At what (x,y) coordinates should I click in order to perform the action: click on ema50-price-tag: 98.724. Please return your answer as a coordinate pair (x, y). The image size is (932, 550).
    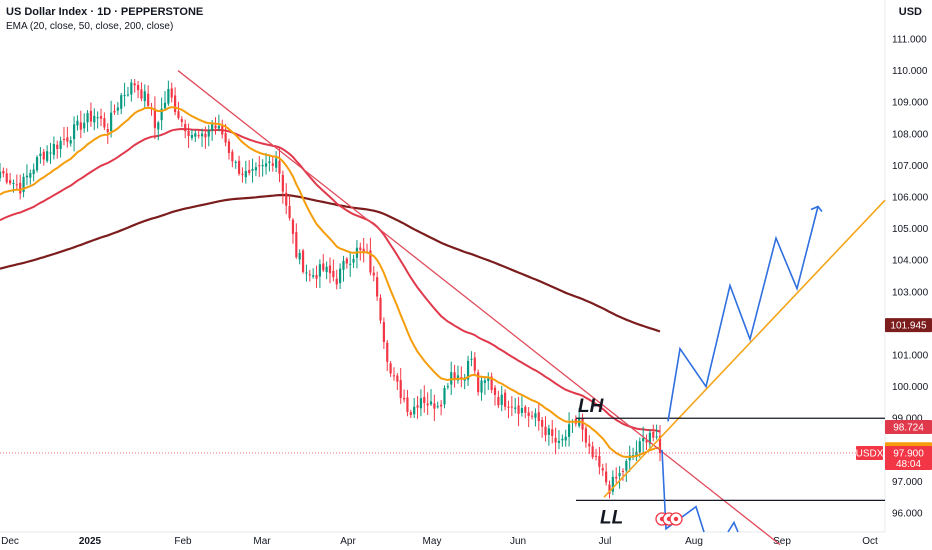
    Looking at the image, I should click on (908, 427).